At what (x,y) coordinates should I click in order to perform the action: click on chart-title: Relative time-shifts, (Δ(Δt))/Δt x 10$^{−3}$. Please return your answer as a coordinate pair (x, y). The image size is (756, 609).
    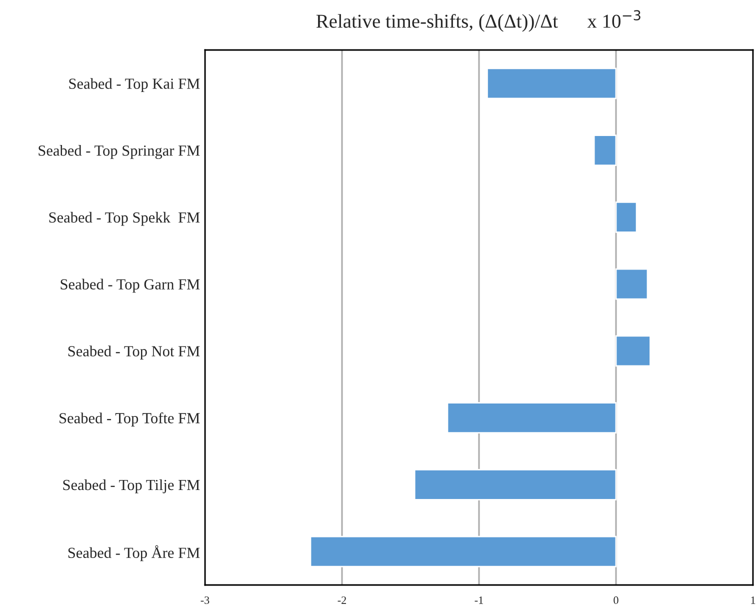
    Looking at the image, I should click on (478, 21).